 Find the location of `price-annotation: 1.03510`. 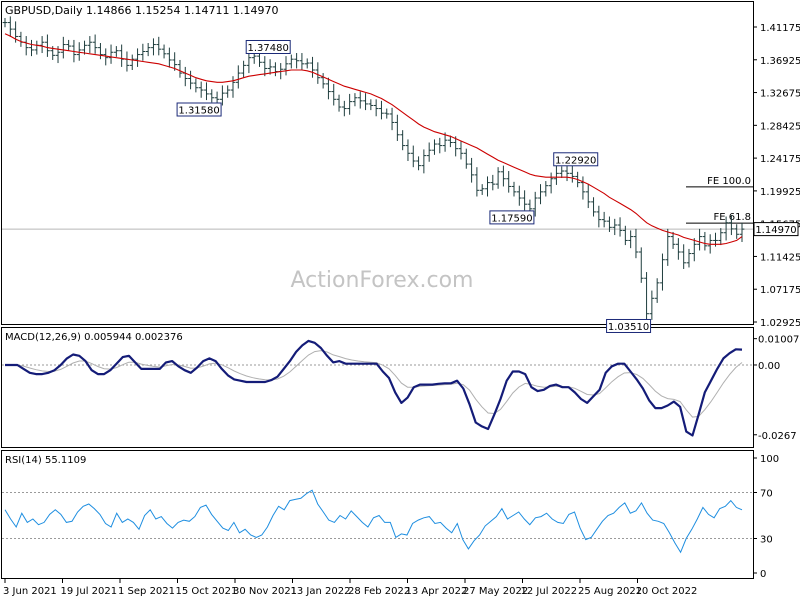

price-annotation: 1.03510 is located at coordinates (629, 325).